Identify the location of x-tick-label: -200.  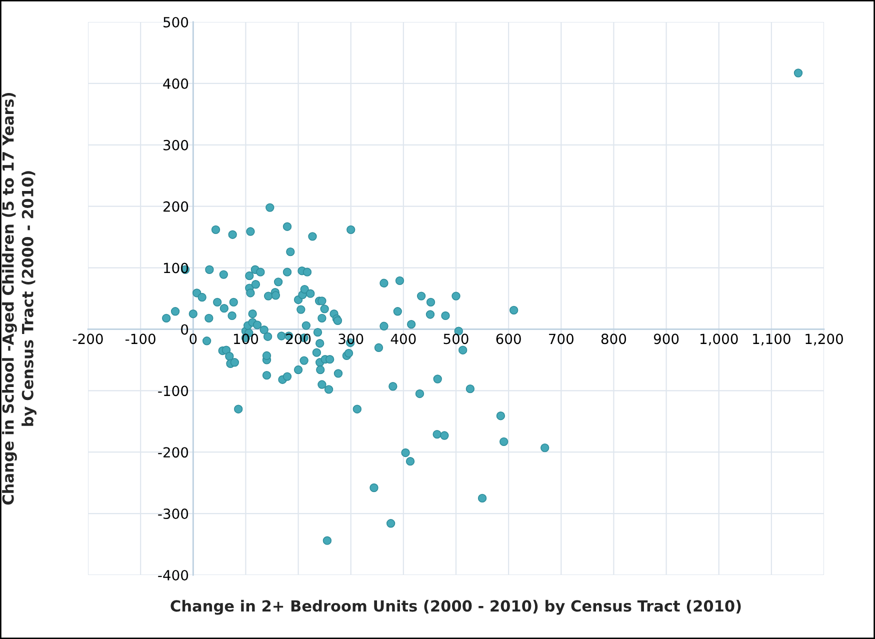
(87, 339).